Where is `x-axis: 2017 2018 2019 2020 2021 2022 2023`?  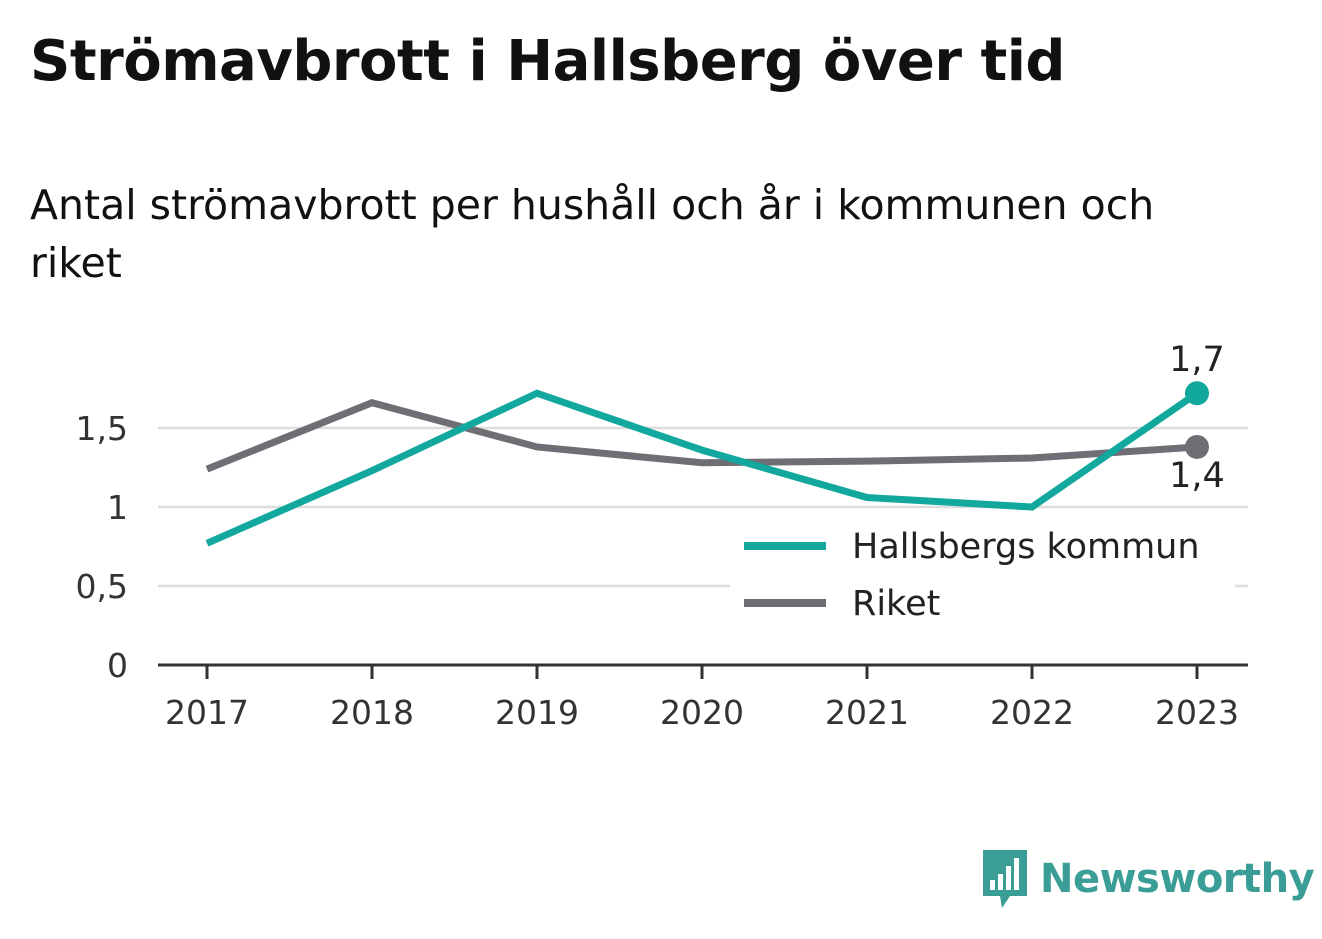
x-axis: 2017 2018 2019 2020 2021 2022 2023 is located at coordinates (703, 697).